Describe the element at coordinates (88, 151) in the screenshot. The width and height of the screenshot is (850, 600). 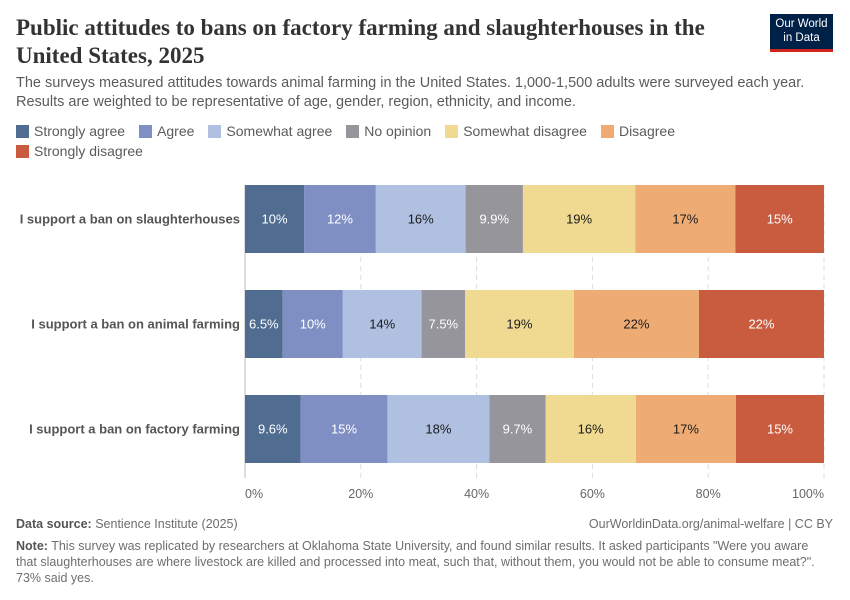
I see `legend-label: Strongly disagree` at that location.